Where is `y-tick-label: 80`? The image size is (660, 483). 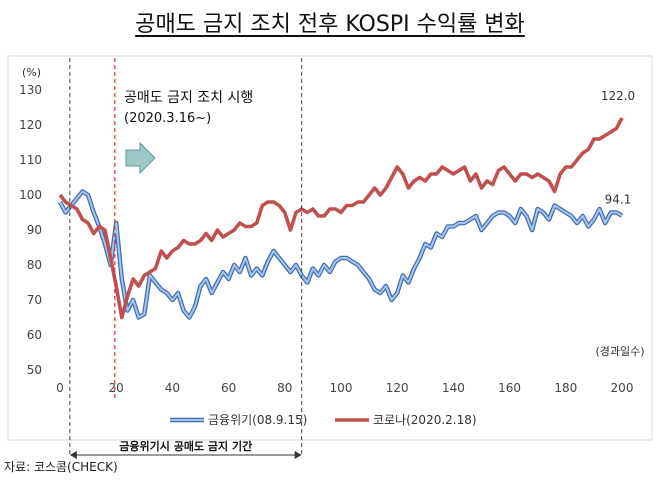 y-tick-label: 80 is located at coordinates (34, 265).